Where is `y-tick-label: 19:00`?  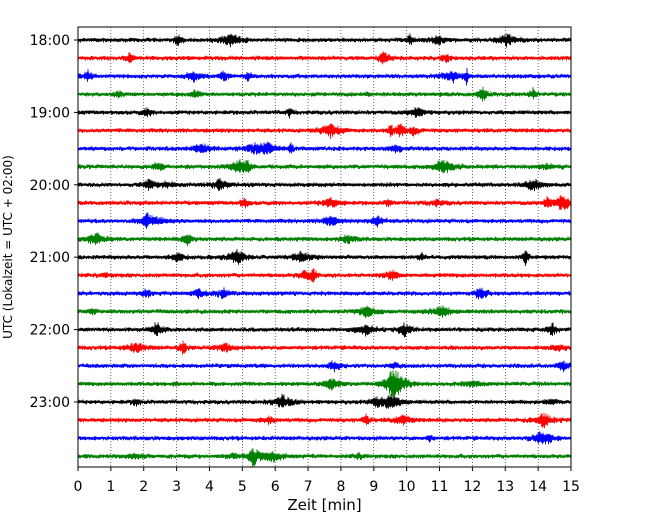 y-tick-label: 19:00 is located at coordinates (50, 113).